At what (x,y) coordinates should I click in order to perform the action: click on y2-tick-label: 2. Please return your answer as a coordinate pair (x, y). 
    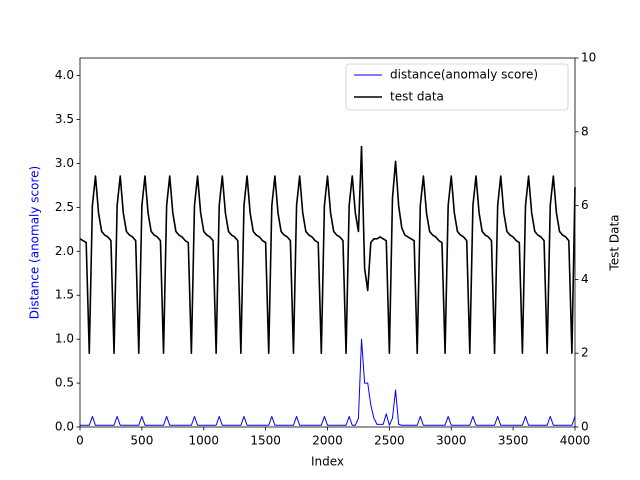
    Looking at the image, I should click on (585, 353).